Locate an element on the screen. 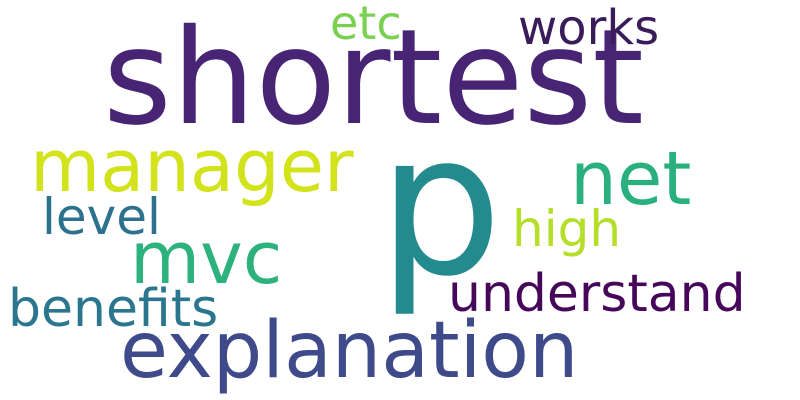  word-manager: manager is located at coordinates (192, 166).